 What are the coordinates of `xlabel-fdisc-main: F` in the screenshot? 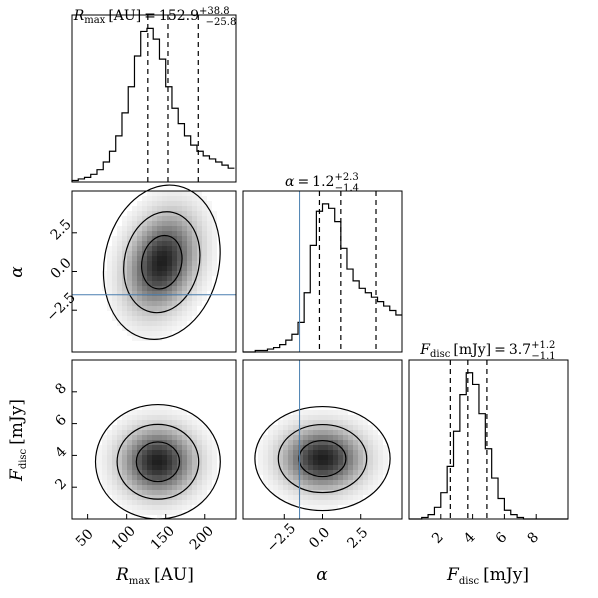 It's located at (453, 575).